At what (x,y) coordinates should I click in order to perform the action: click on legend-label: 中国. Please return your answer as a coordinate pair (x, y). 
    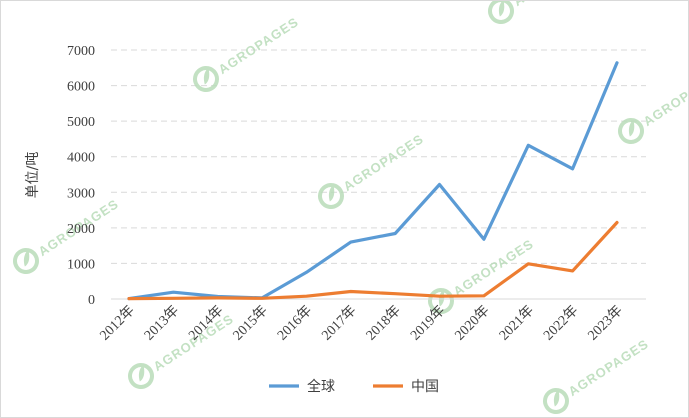
    Looking at the image, I should click on (425, 387).